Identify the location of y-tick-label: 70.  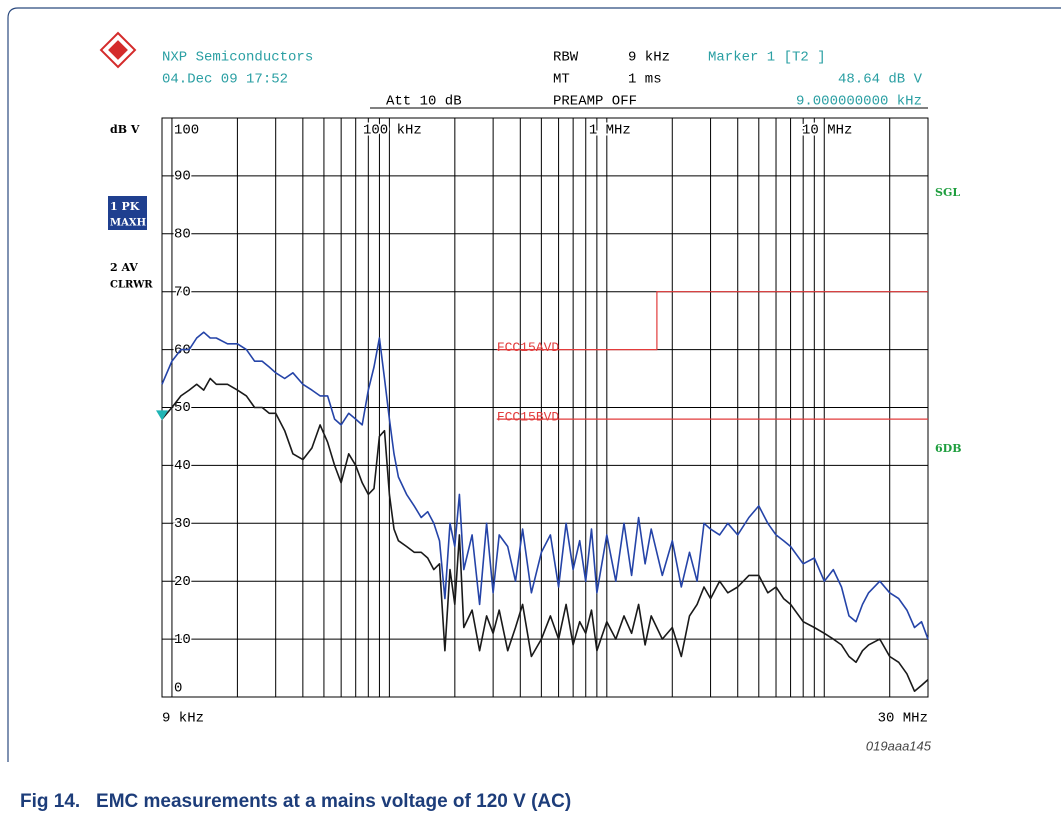
(182, 292).